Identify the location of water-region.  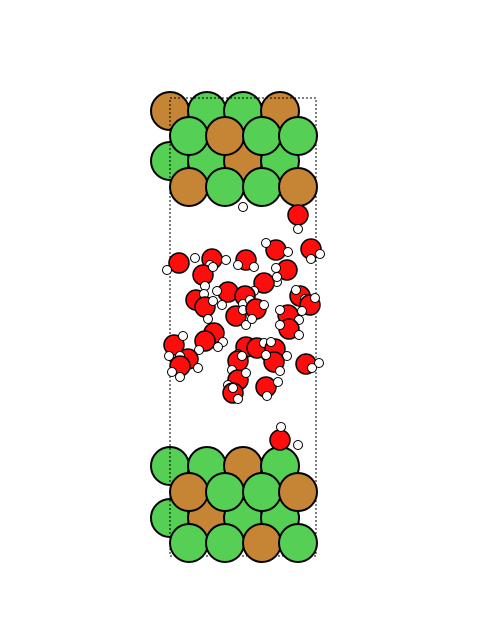
(243, 326).